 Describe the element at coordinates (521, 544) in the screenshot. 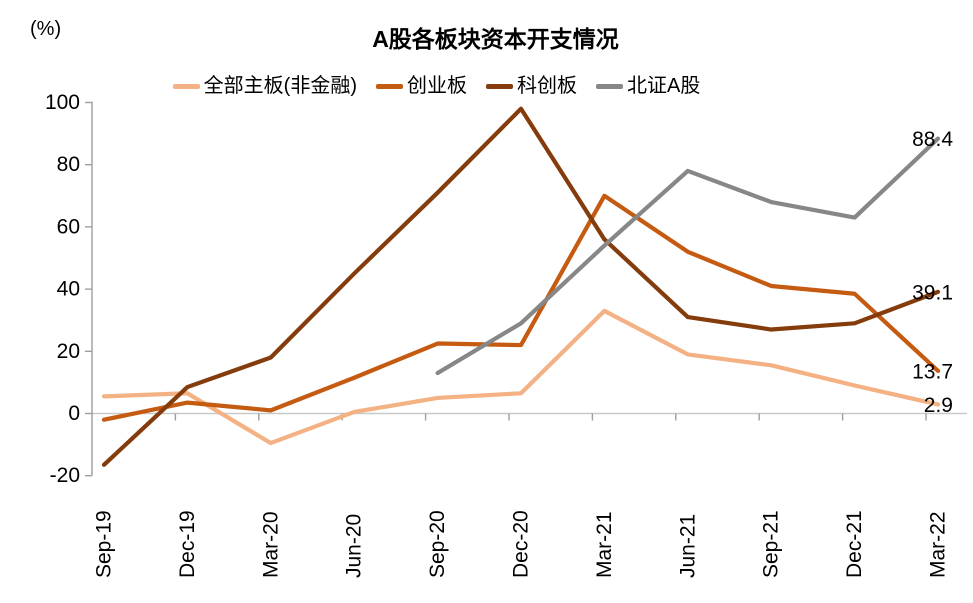

I see `x-axis-label: Dec-20` at that location.